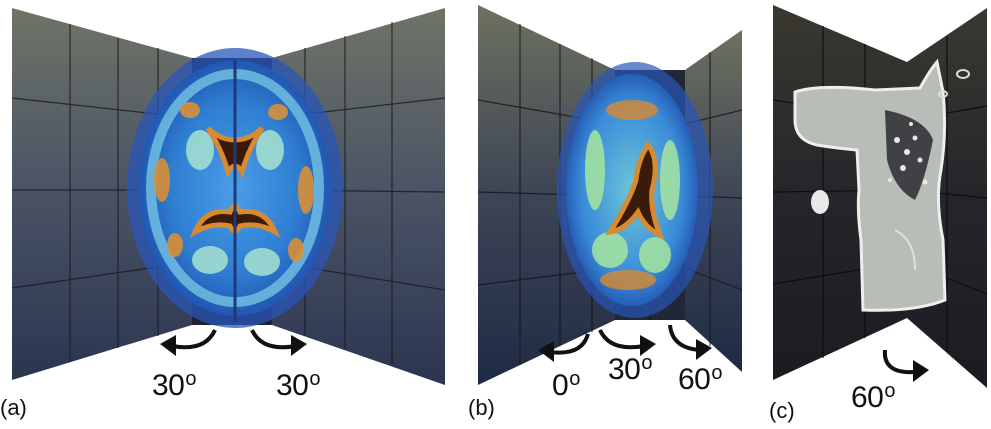 This screenshot has height=429, width=991. Describe the element at coordinates (700, 379) in the screenshot. I see `panel-b-angle-60: 60o` at that location.